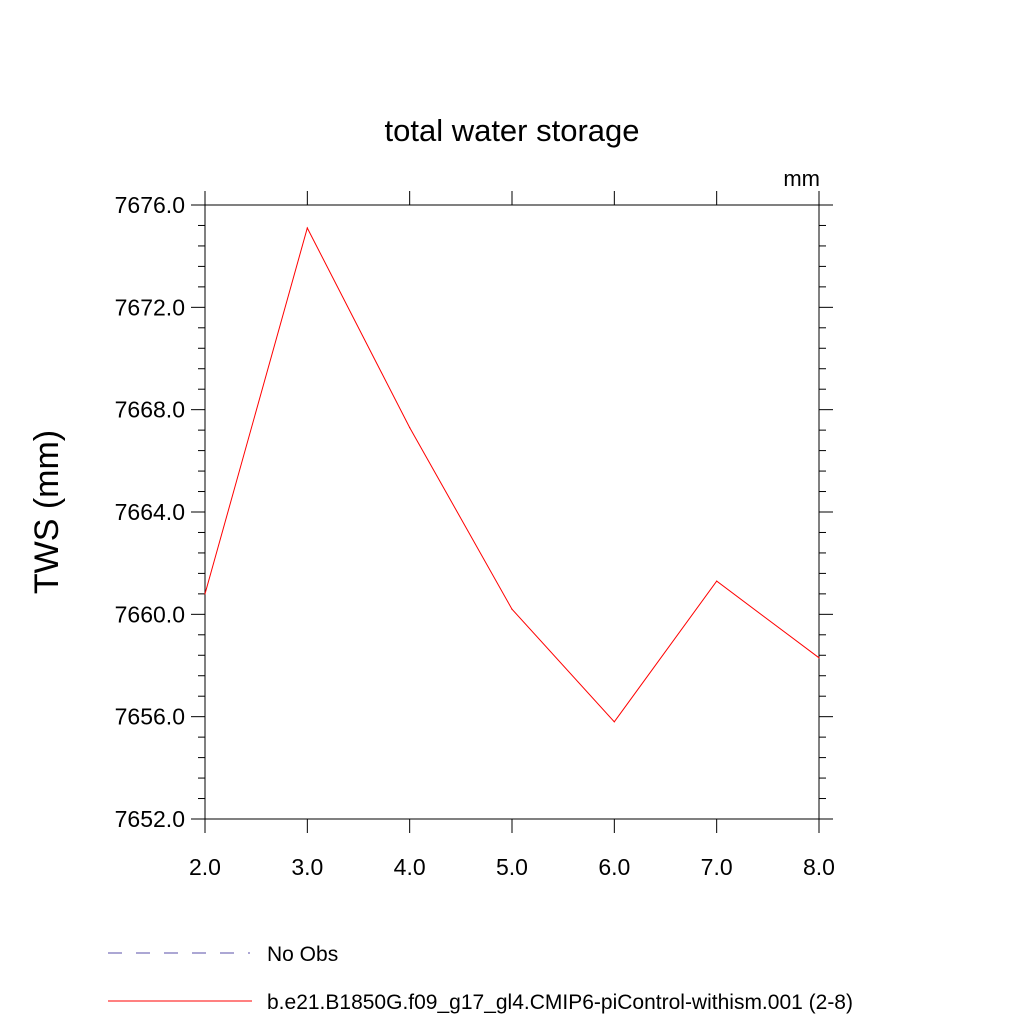  I want to click on units-label: mm, so click(801, 178).